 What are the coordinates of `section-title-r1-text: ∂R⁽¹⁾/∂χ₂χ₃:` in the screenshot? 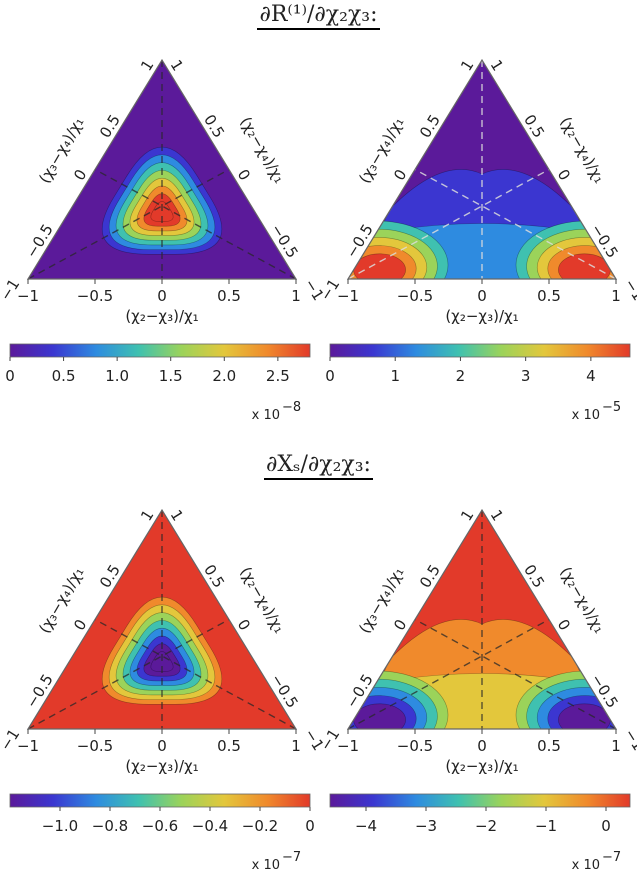 It's located at (318, 16).